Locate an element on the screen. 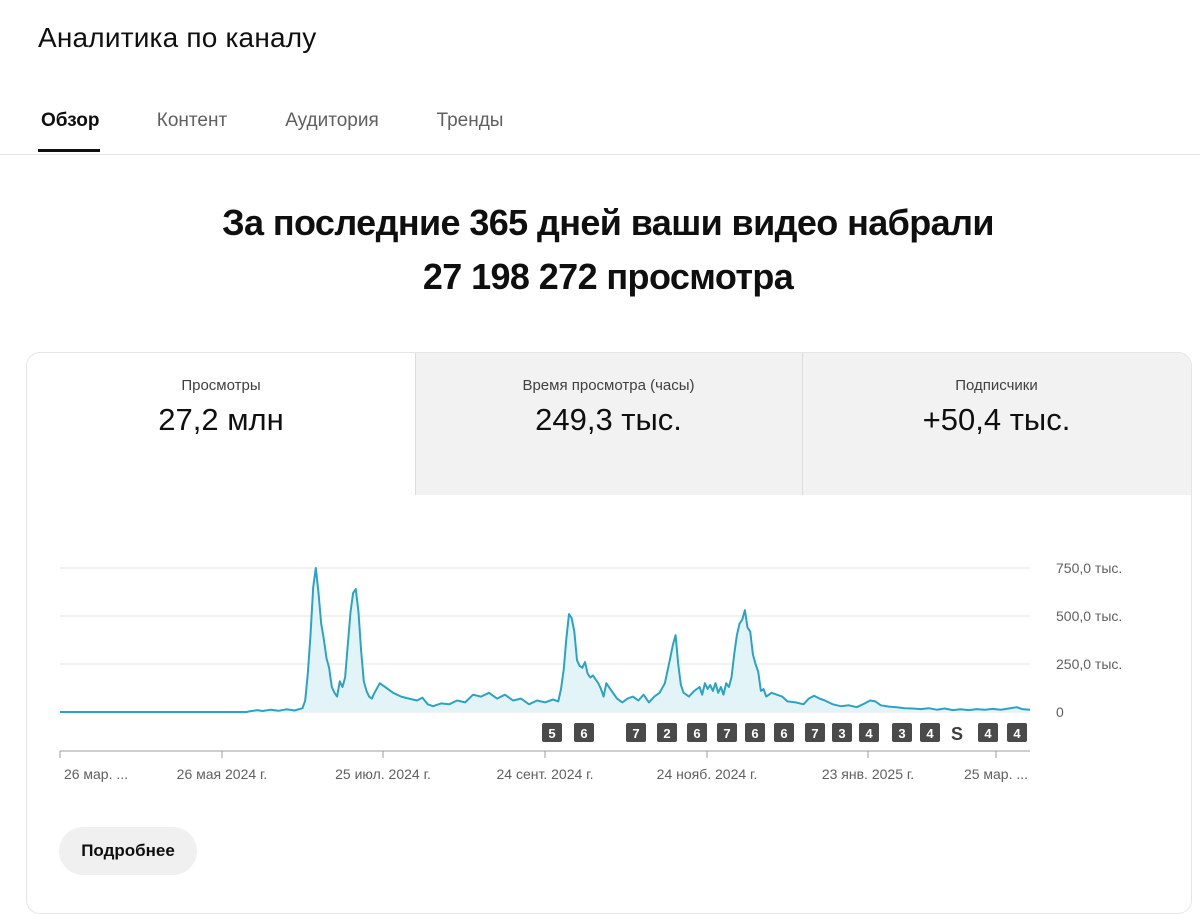 This screenshot has height=914, width=1200. metric-label-subscribers: Подписчики is located at coordinates (996, 385).